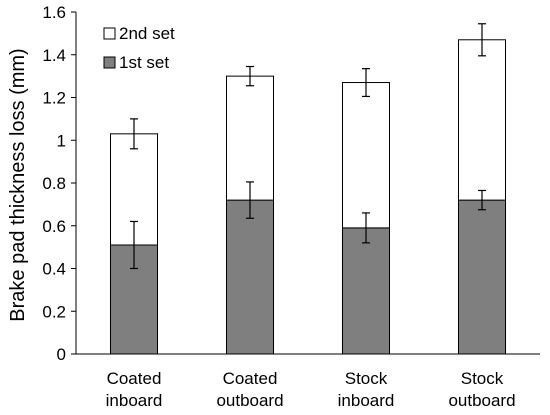 The height and width of the screenshot is (415, 550). What do you see at coordinates (54, 311) in the screenshot?
I see `y-tick-label: 0.2` at bounding box center [54, 311].